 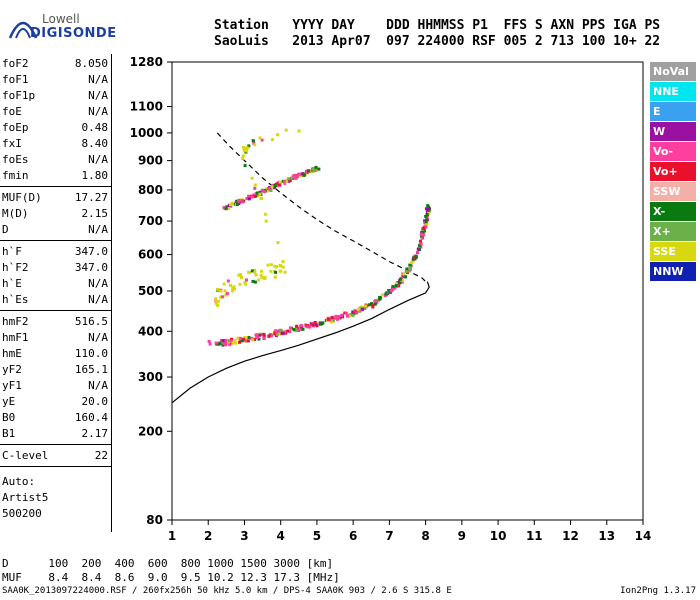 I want to click on param-value: 110.0, so click(x=91, y=353).